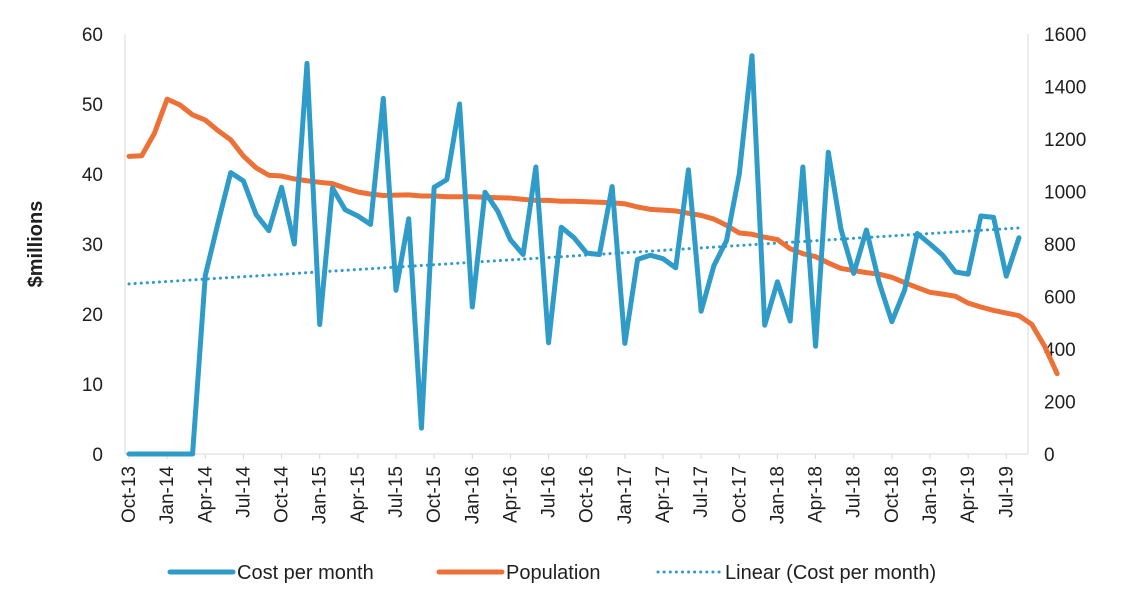  Describe the element at coordinates (854, 492) in the screenshot. I see `x-tick-label: Jul-18` at that location.